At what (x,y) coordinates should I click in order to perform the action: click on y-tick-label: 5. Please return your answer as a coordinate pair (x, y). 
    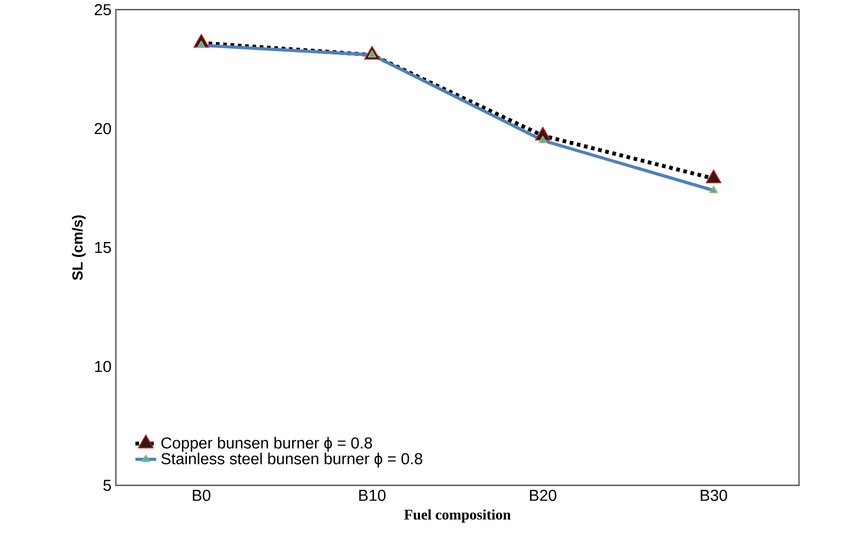
    Looking at the image, I should click on (107, 486).